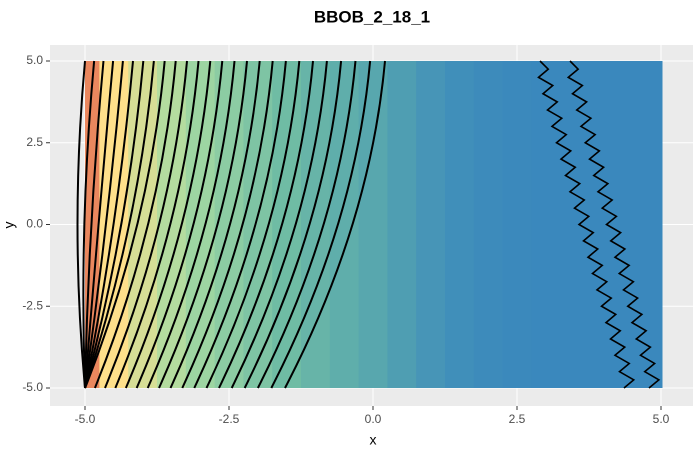  I want to click on x-tick-label: -5.0, so click(85, 419).